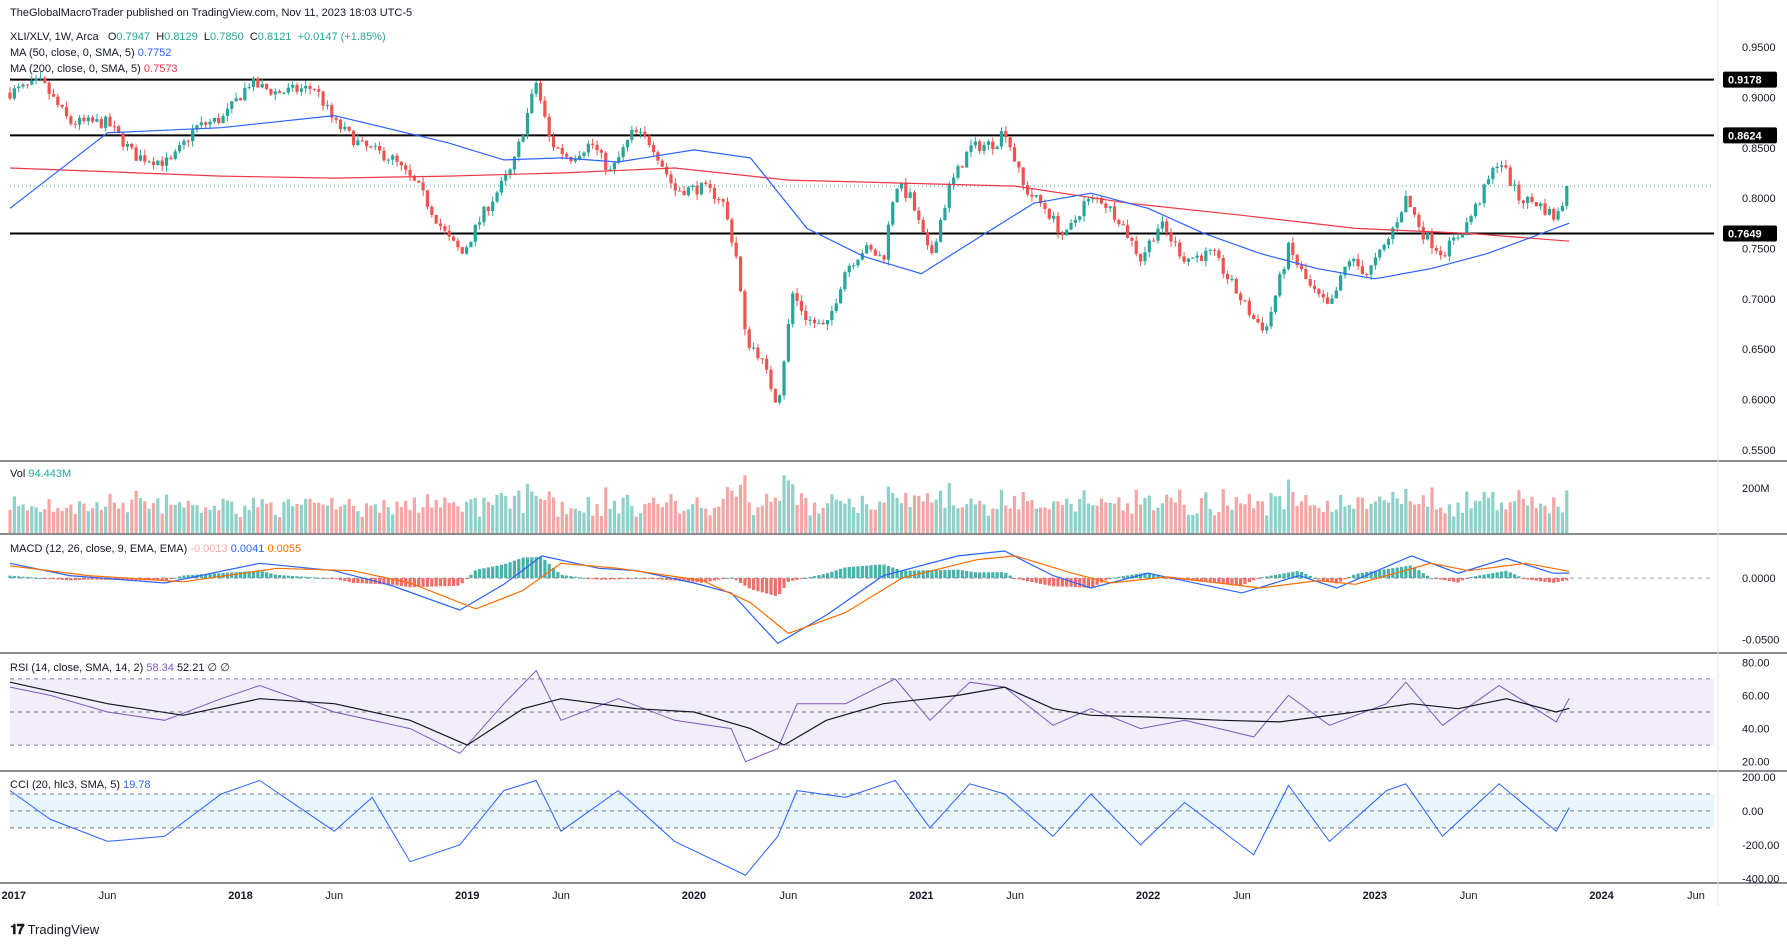 The height and width of the screenshot is (944, 1787). Describe the element at coordinates (1756, 663) in the screenshot. I see `rsi-tick-label: 80.00` at that location.